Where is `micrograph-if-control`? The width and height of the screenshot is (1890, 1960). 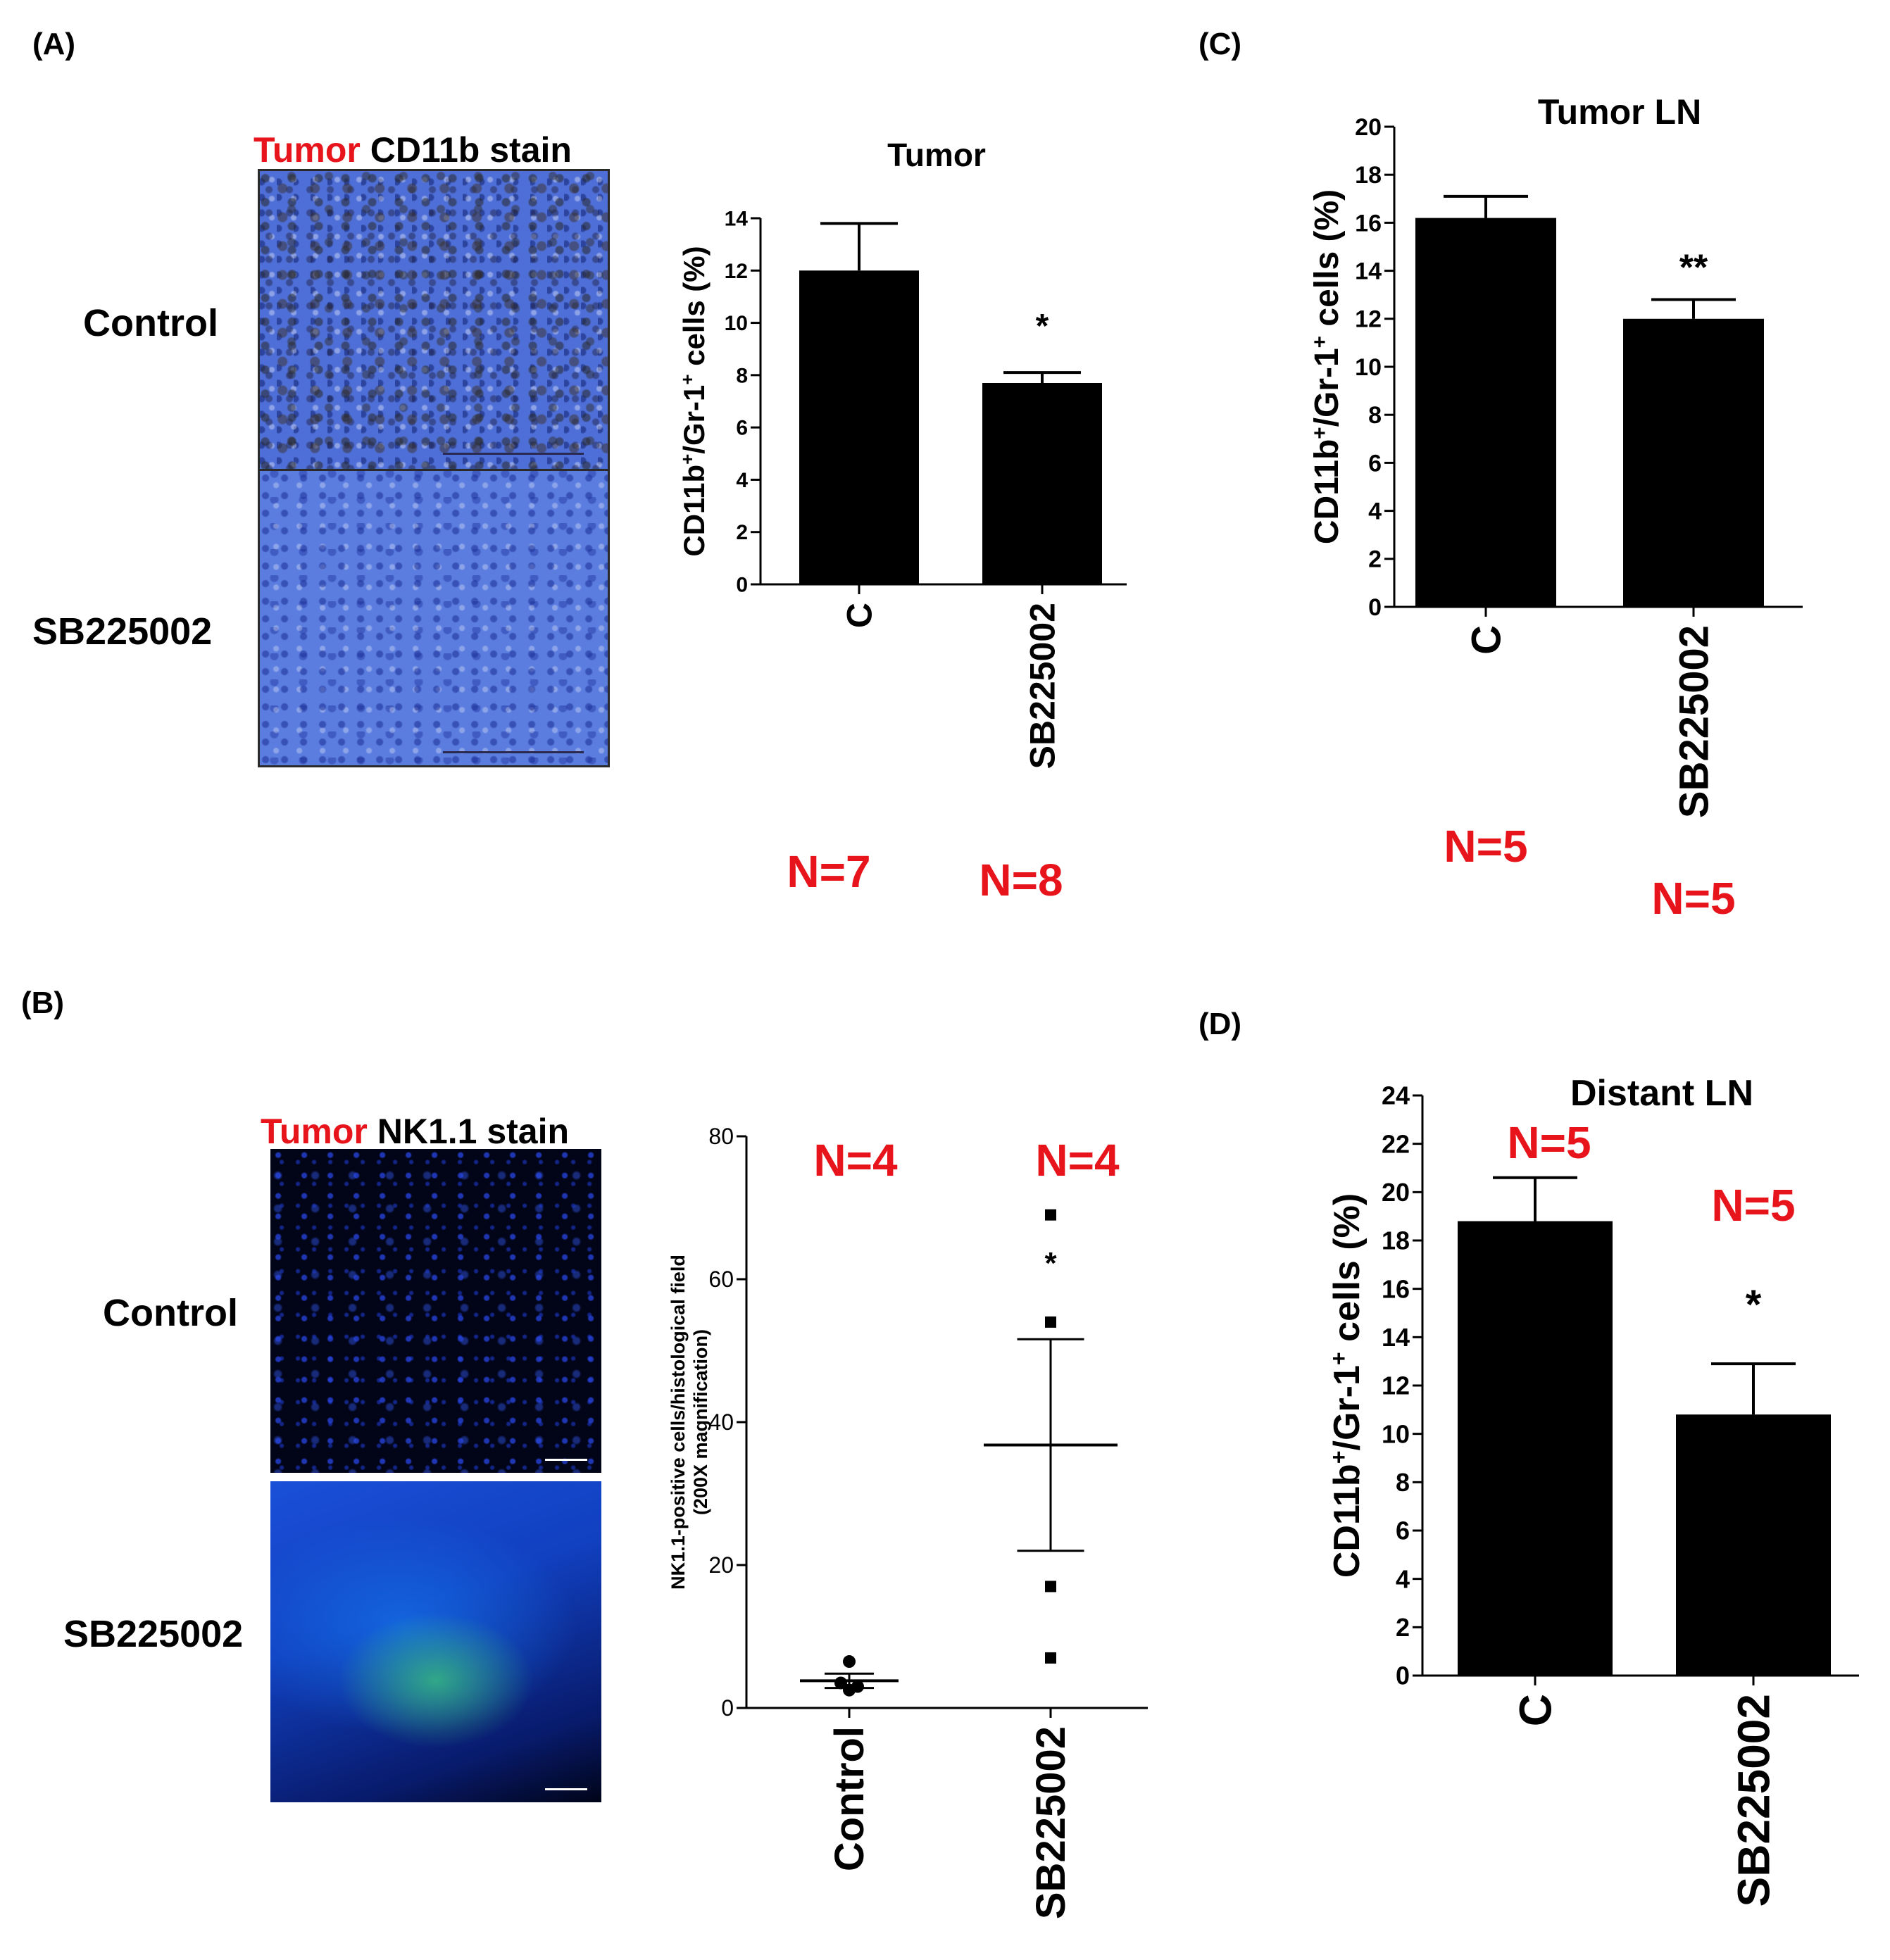 micrograph-if-control is located at coordinates (435, 1311).